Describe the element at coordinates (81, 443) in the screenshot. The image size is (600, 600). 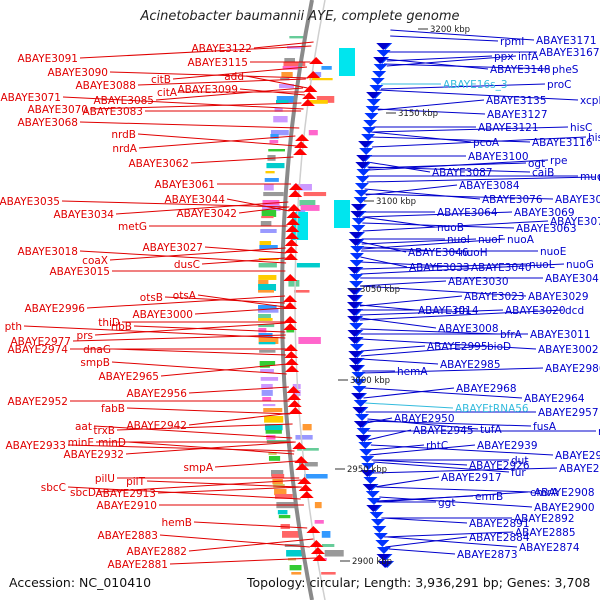
I see `left-gene-label: minE` at that location.